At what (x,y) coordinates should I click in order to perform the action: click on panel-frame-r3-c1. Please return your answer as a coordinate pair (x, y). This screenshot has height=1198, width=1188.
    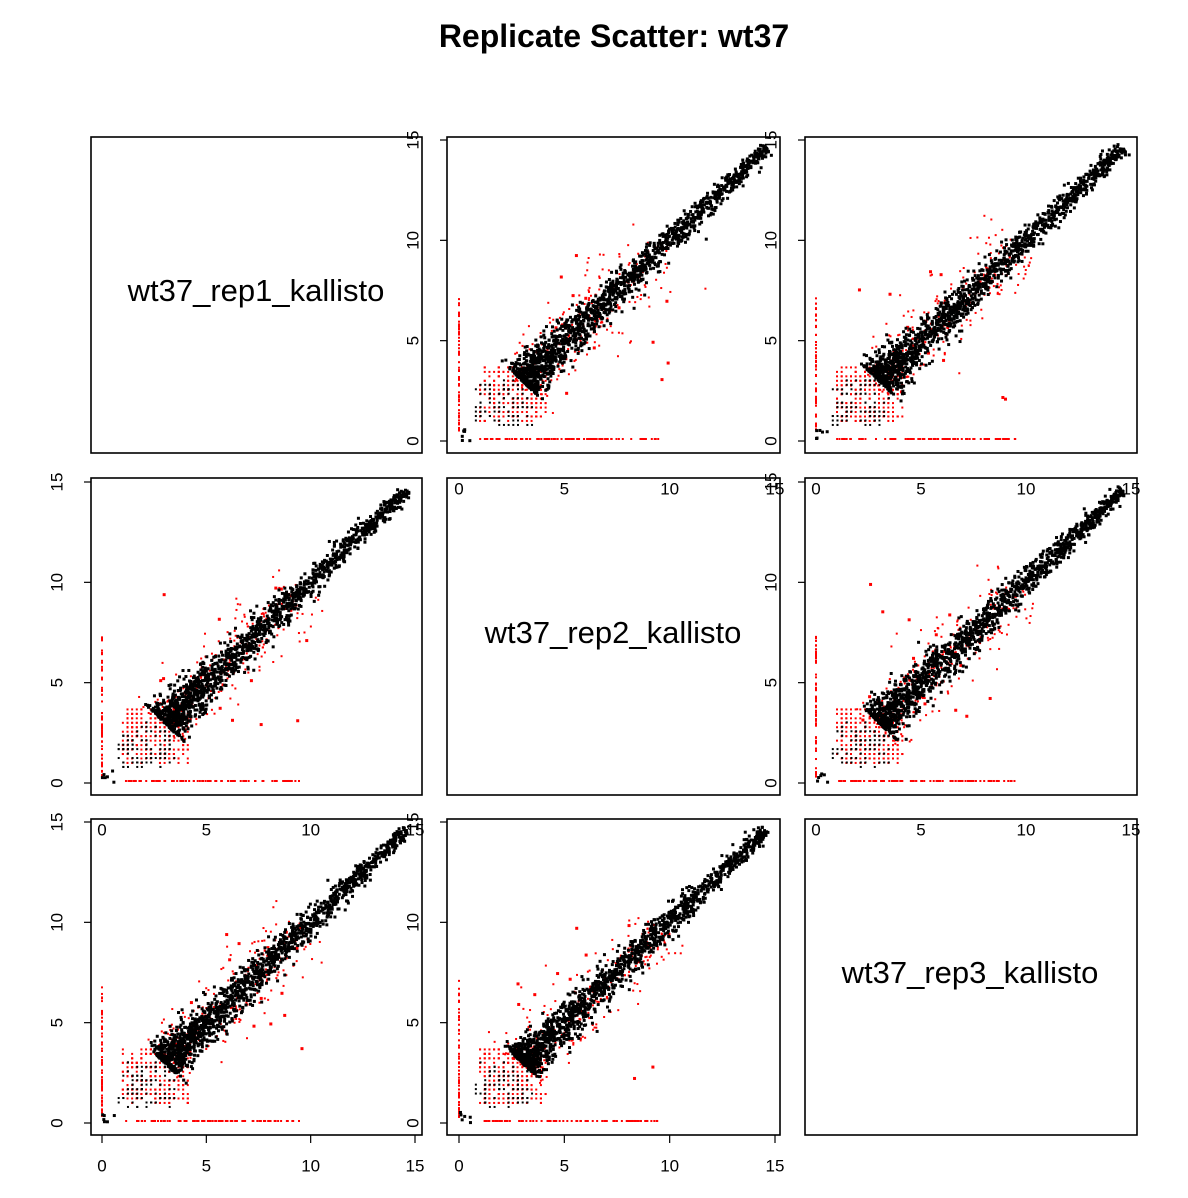
    Looking at the image, I should click on (256, 977).